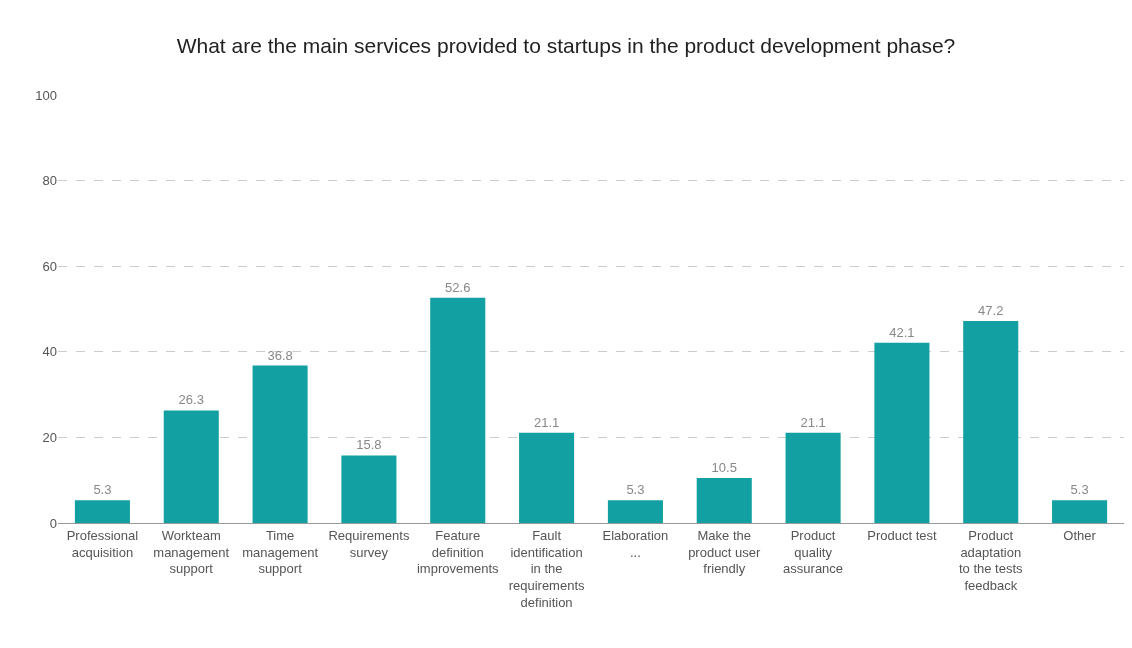 This screenshot has width=1132, height=648. I want to click on chart-title: What are the main services provided to startups in the product development phase?, so click(566, 45).